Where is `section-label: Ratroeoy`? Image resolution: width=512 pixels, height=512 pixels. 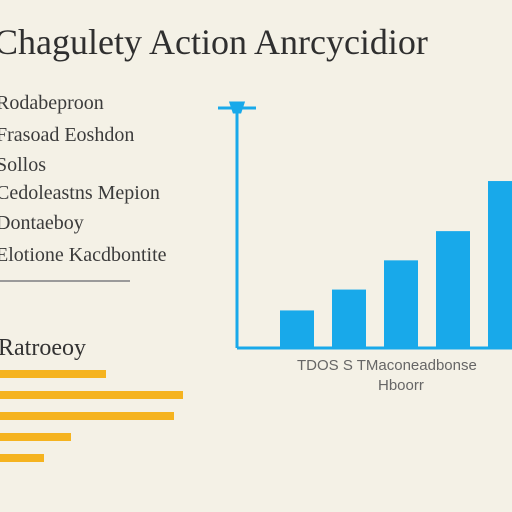 section-label: Ratroeoy is located at coordinates (43, 348).